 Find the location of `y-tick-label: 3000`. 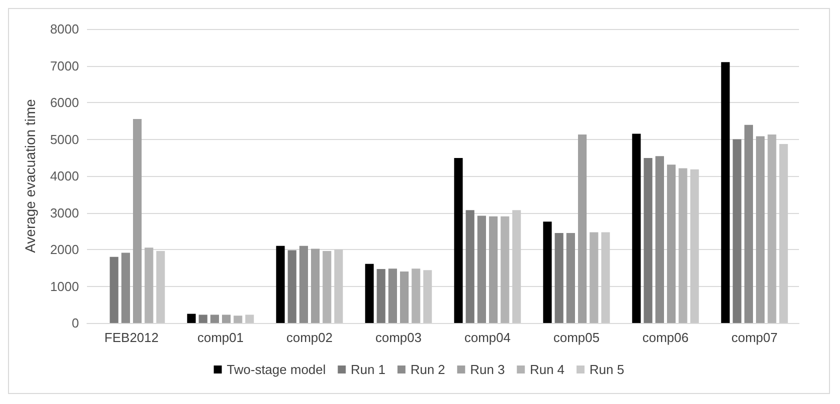

y-tick-label: 3000 is located at coordinates (64, 212).